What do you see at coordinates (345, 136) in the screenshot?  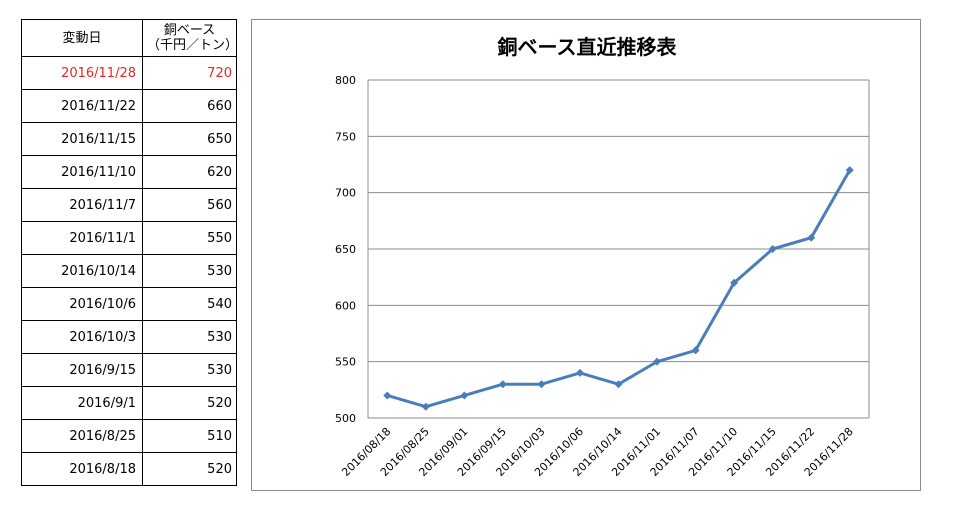 I see `y-tick-label: 750` at bounding box center [345, 136].